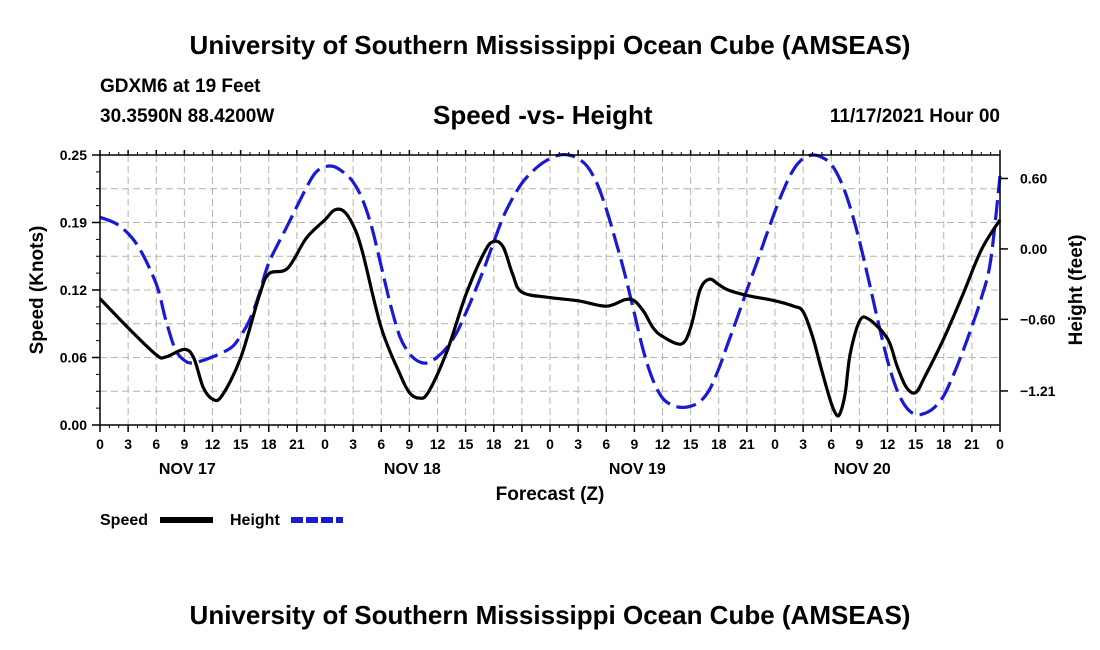  I want to click on legend-height-label: Height, so click(255, 520).